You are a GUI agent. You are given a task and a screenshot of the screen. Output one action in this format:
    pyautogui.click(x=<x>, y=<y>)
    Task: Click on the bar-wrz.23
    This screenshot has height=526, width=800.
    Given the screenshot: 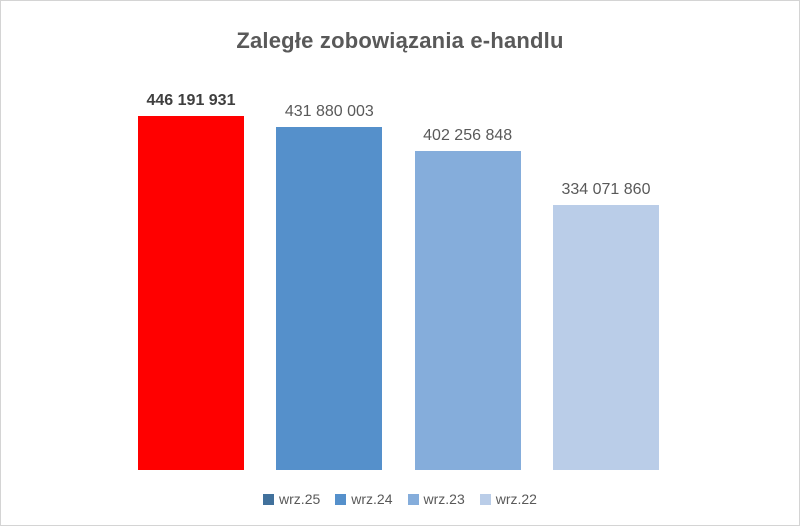 What is the action you would take?
    pyautogui.click(x=467, y=310)
    